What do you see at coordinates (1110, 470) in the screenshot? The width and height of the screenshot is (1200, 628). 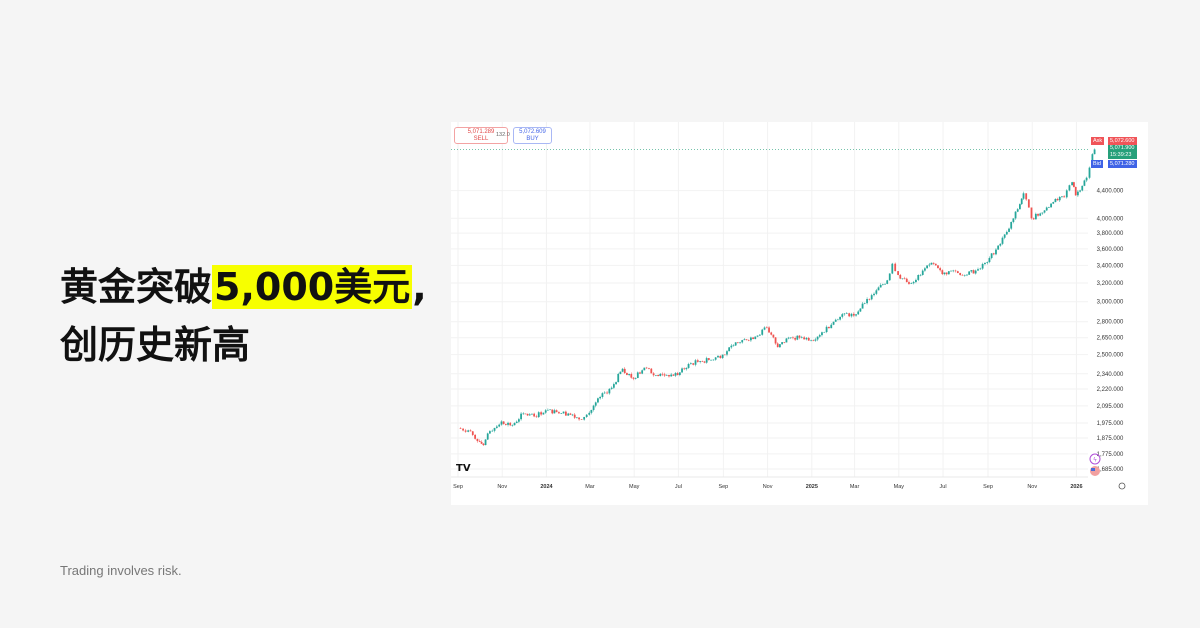 I see `y-tick-label: 1,685.000` at bounding box center [1110, 470].